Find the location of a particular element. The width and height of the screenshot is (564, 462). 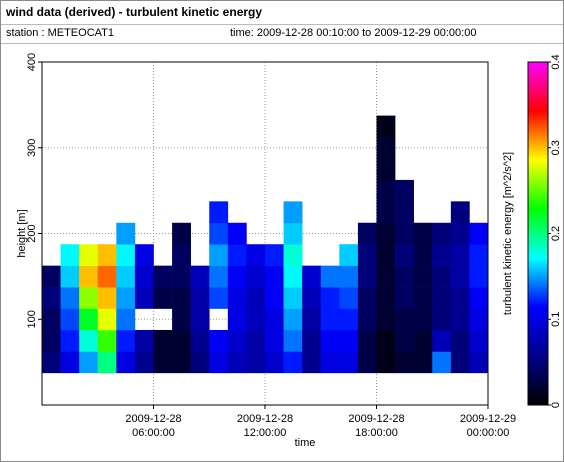

colorbar is located at coordinates (538, 233).